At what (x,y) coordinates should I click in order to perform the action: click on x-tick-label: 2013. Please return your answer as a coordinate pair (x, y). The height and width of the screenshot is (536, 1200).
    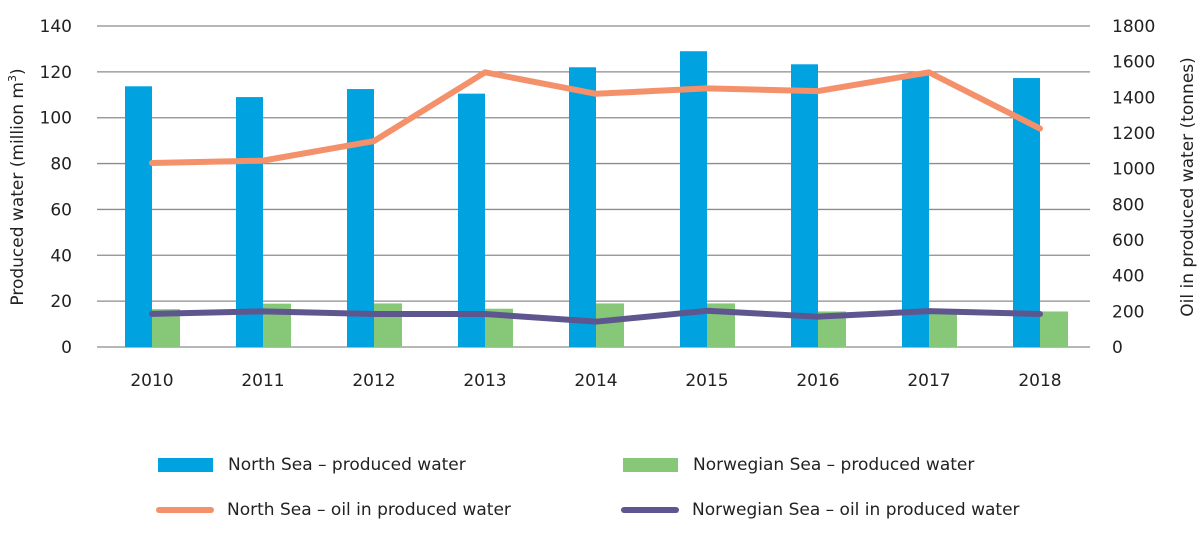
    Looking at the image, I should click on (484, 381).